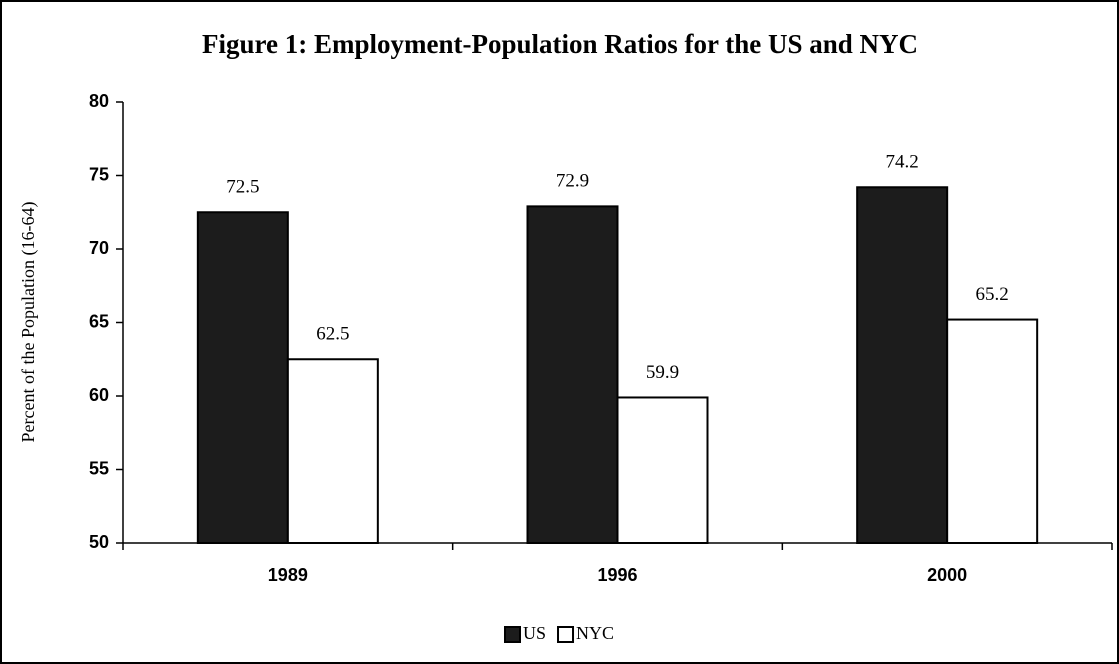 The height and width of the screenshot is (664, 1119). Describe the element at coordinates (99, 468) in the screenshot. I see `y-tick-label: 55` at that location.